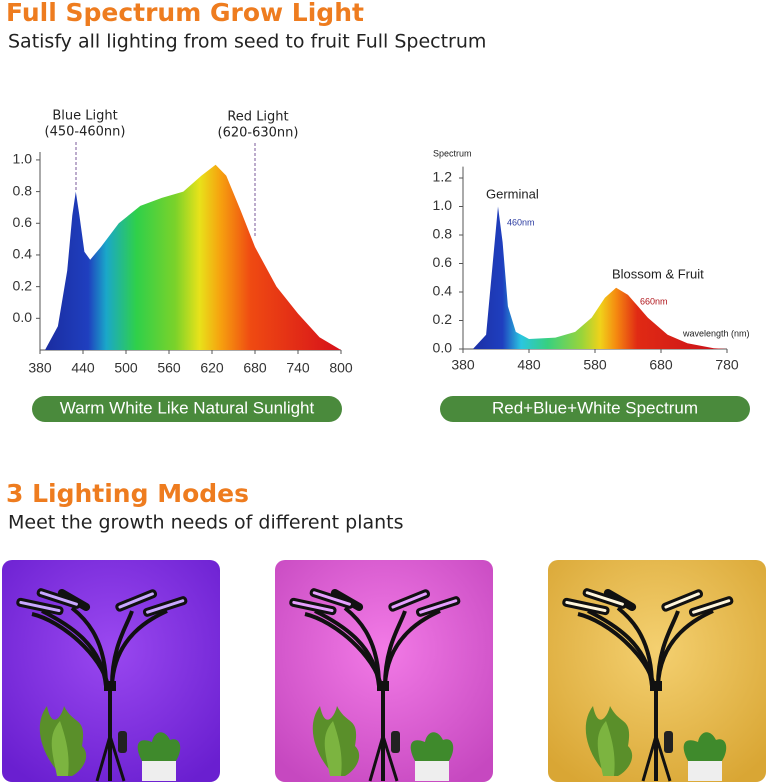  I want to click on caption: Red+Blue+White Spectrum, so click(595, 407).